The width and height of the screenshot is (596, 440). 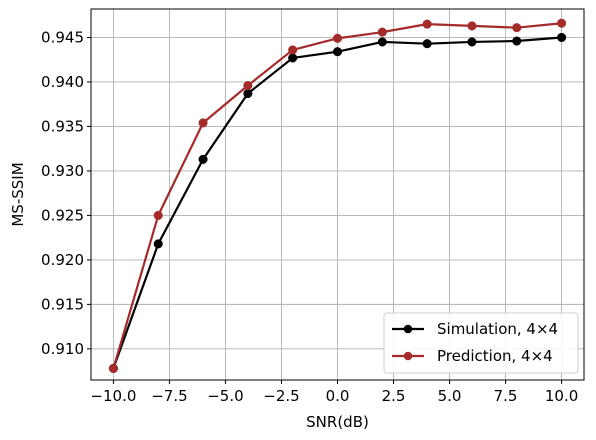 I want to click on y-tick-label: 0.940, so click(x=62, y=82).